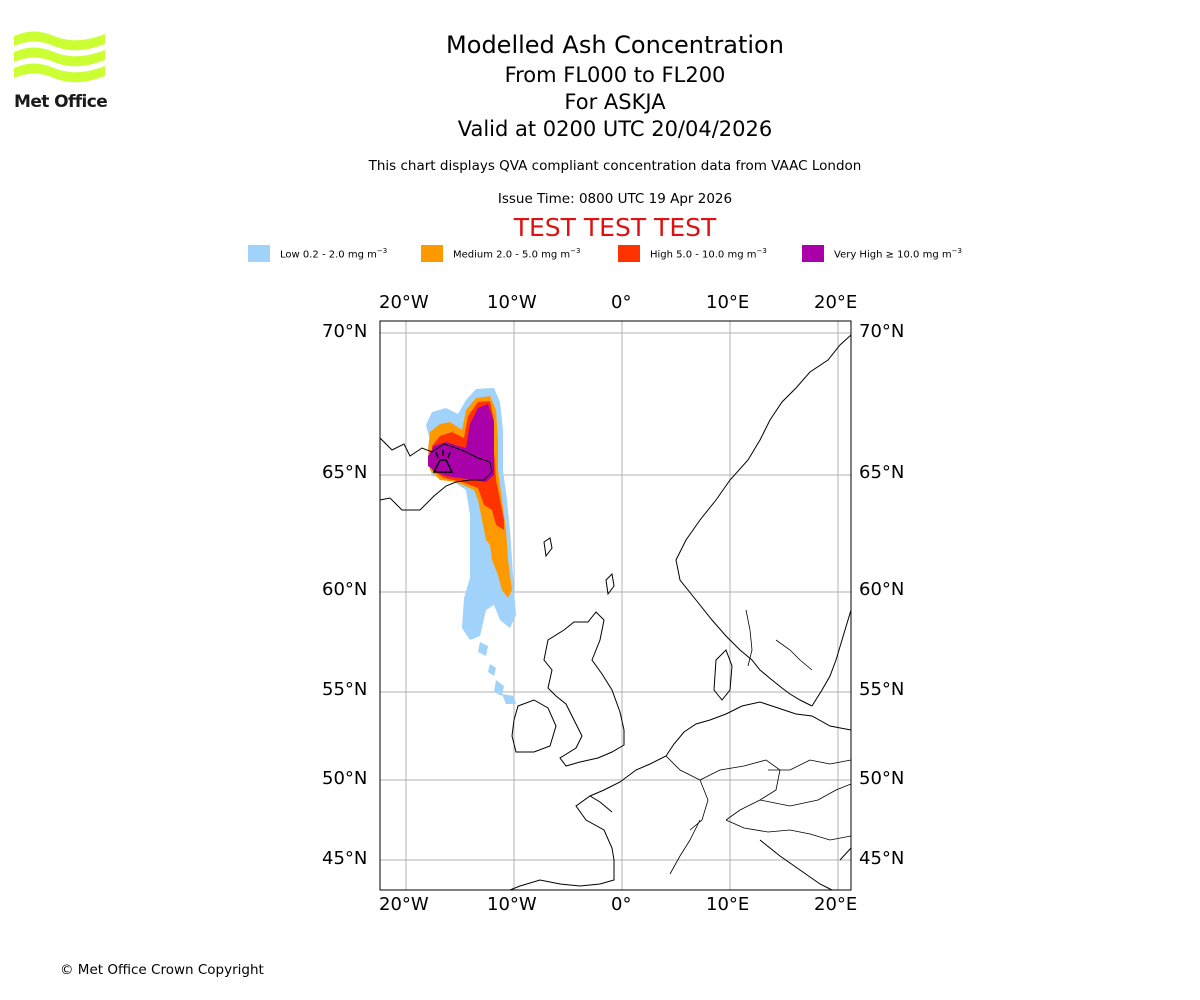 The width and height of the screenshot is (1200, 1000). What do you see at coordinates (443, 461) in the screenshot?
I see `volcano-marker` at bounding box center [443, 461].